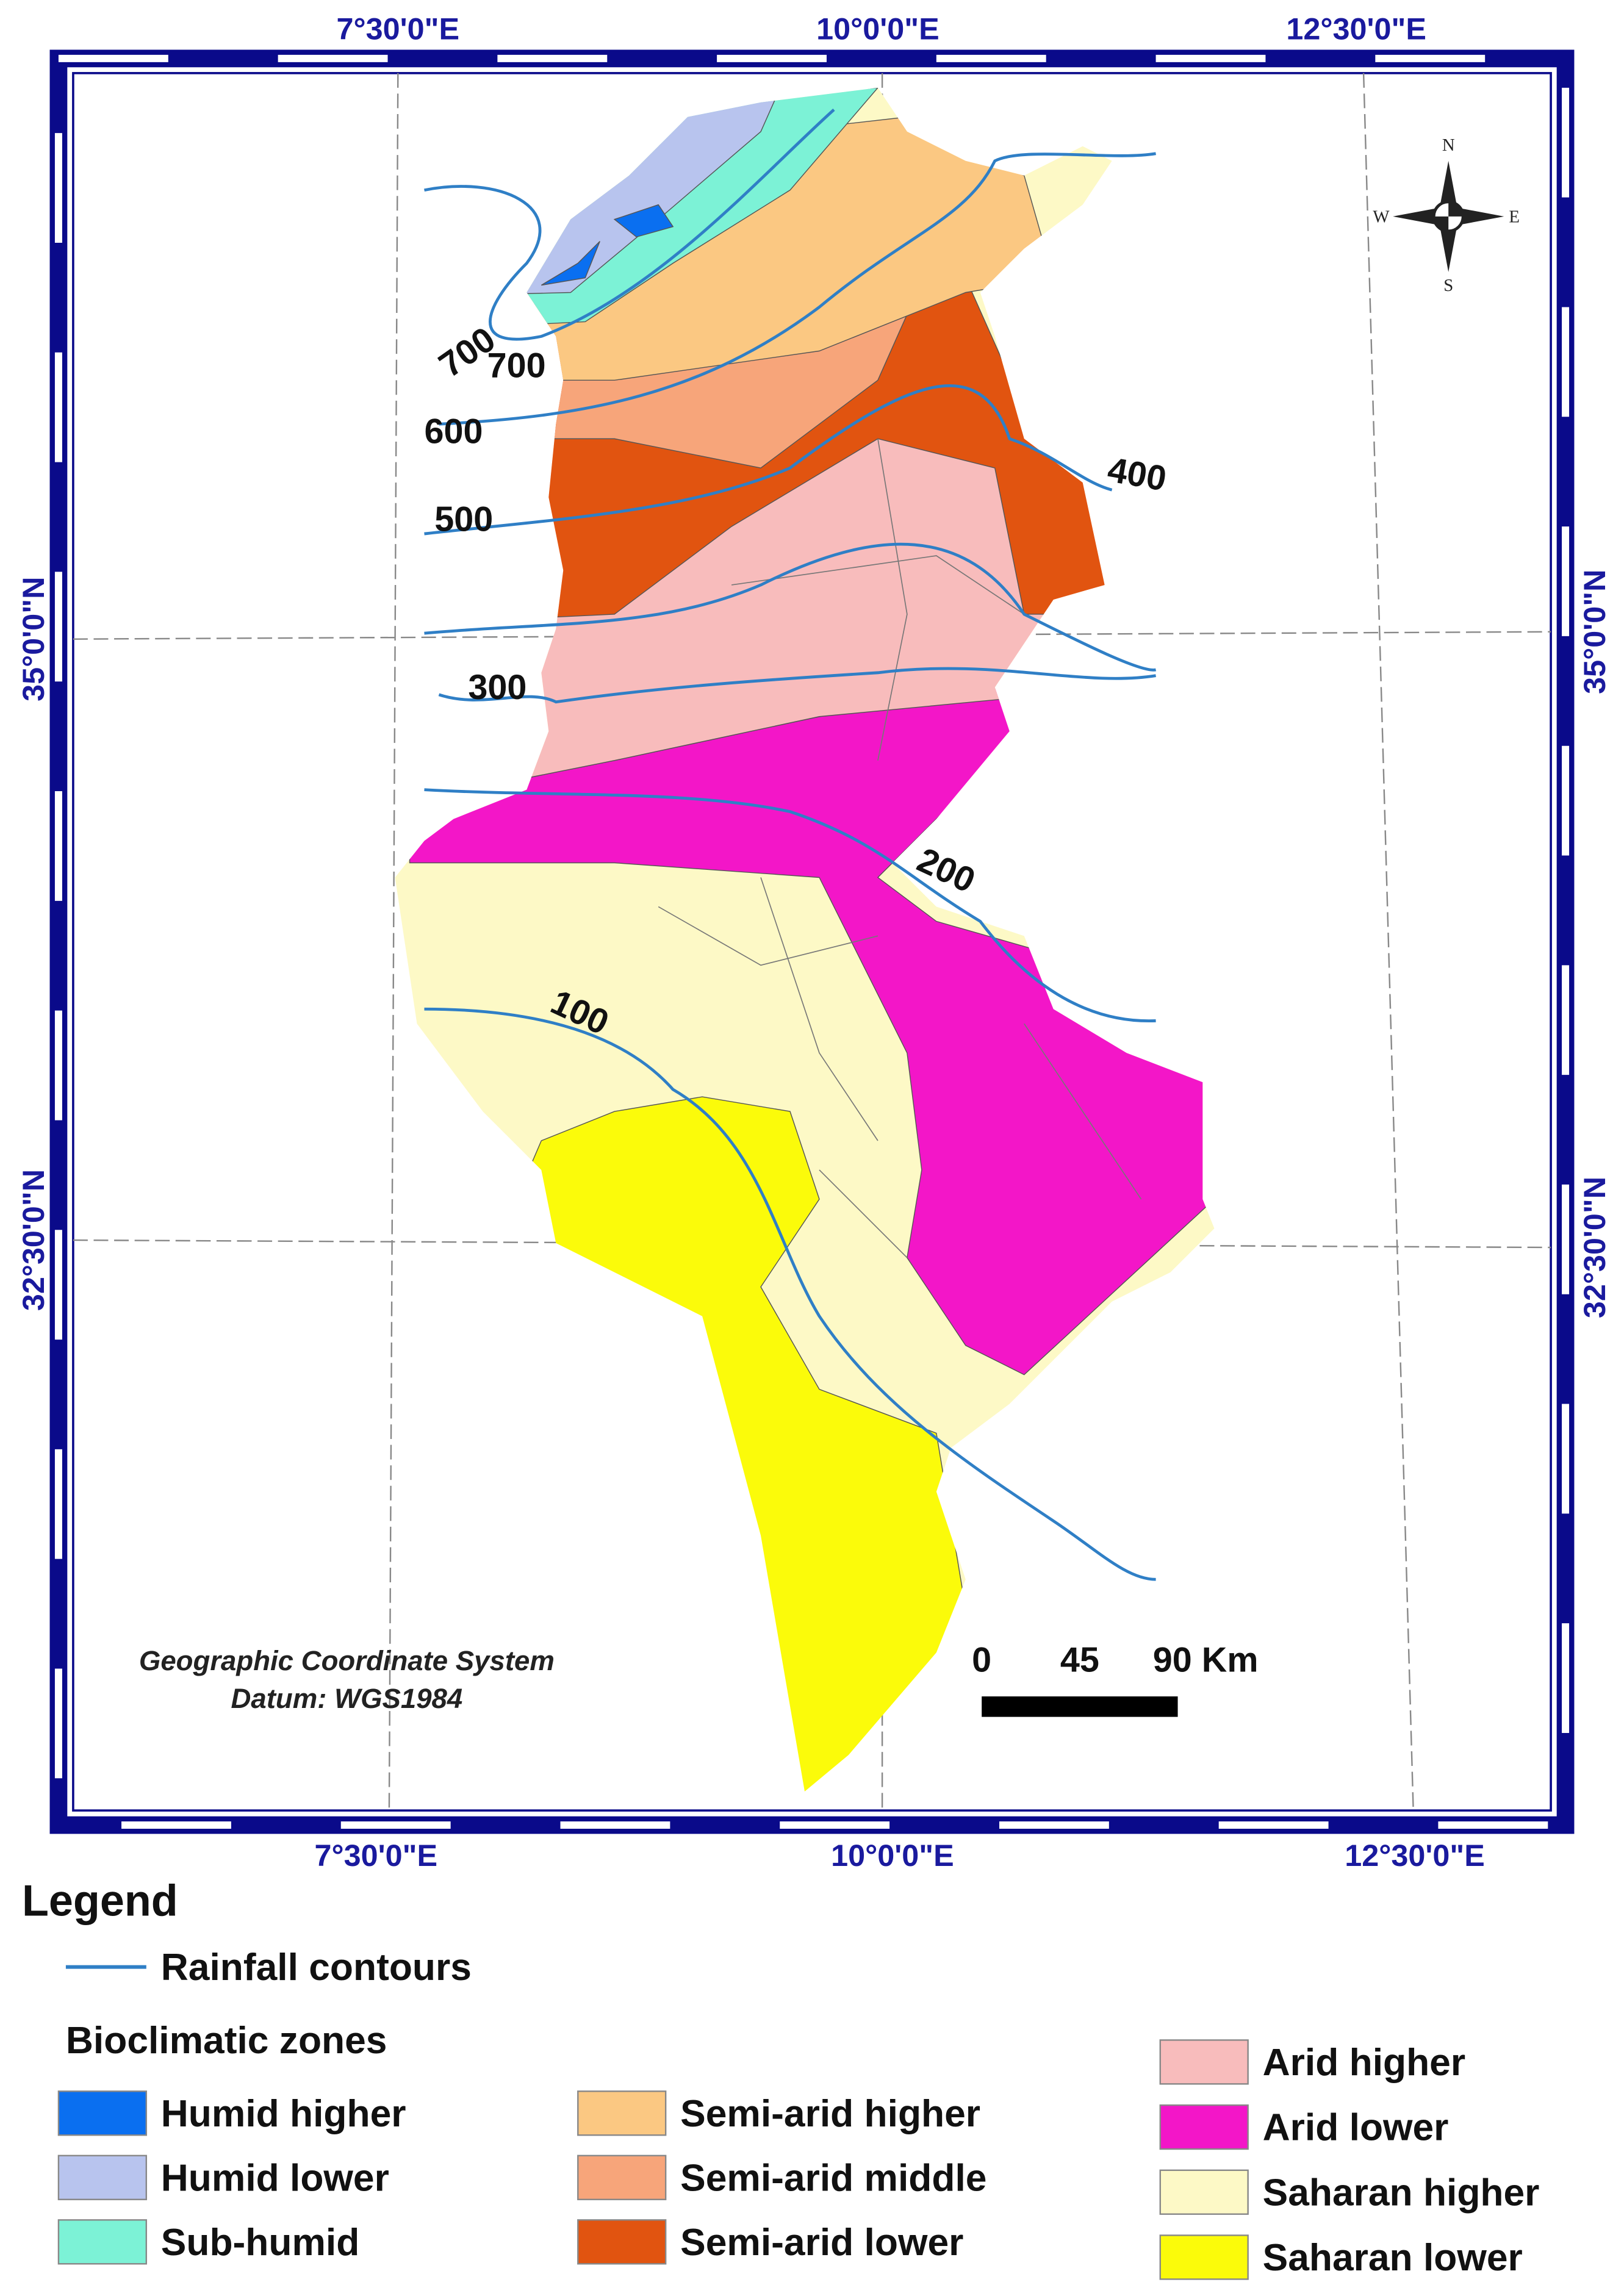 Image resolution: width=1624 pixels, height=2296 pixels. Describe the element at coordinates (822, 2243) in the screenshot. I see `legend-label: Semi-arid lower` at that location.